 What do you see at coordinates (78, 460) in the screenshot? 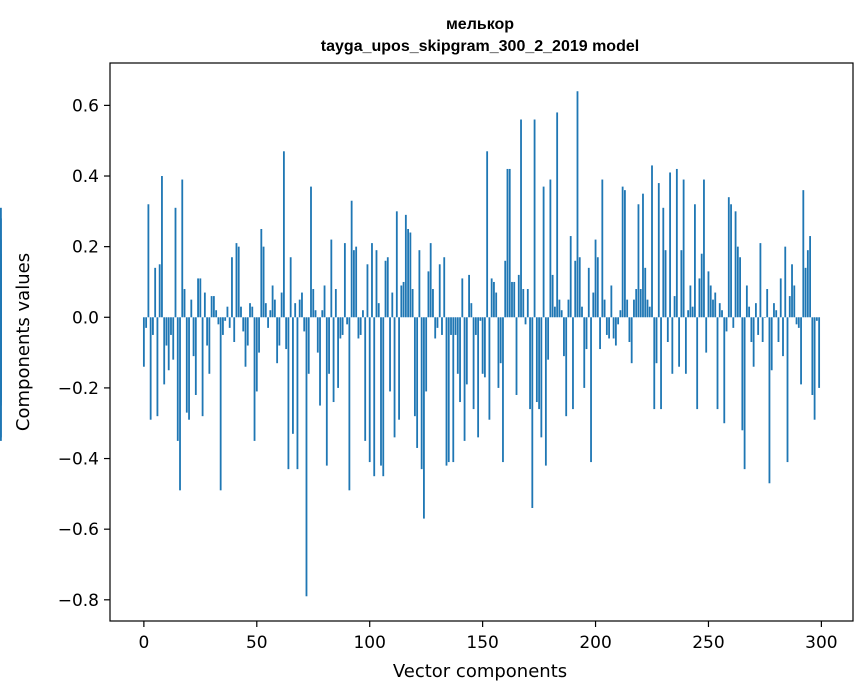
I see `y-tick-label: −0.4` at bounding box center [78, 460].